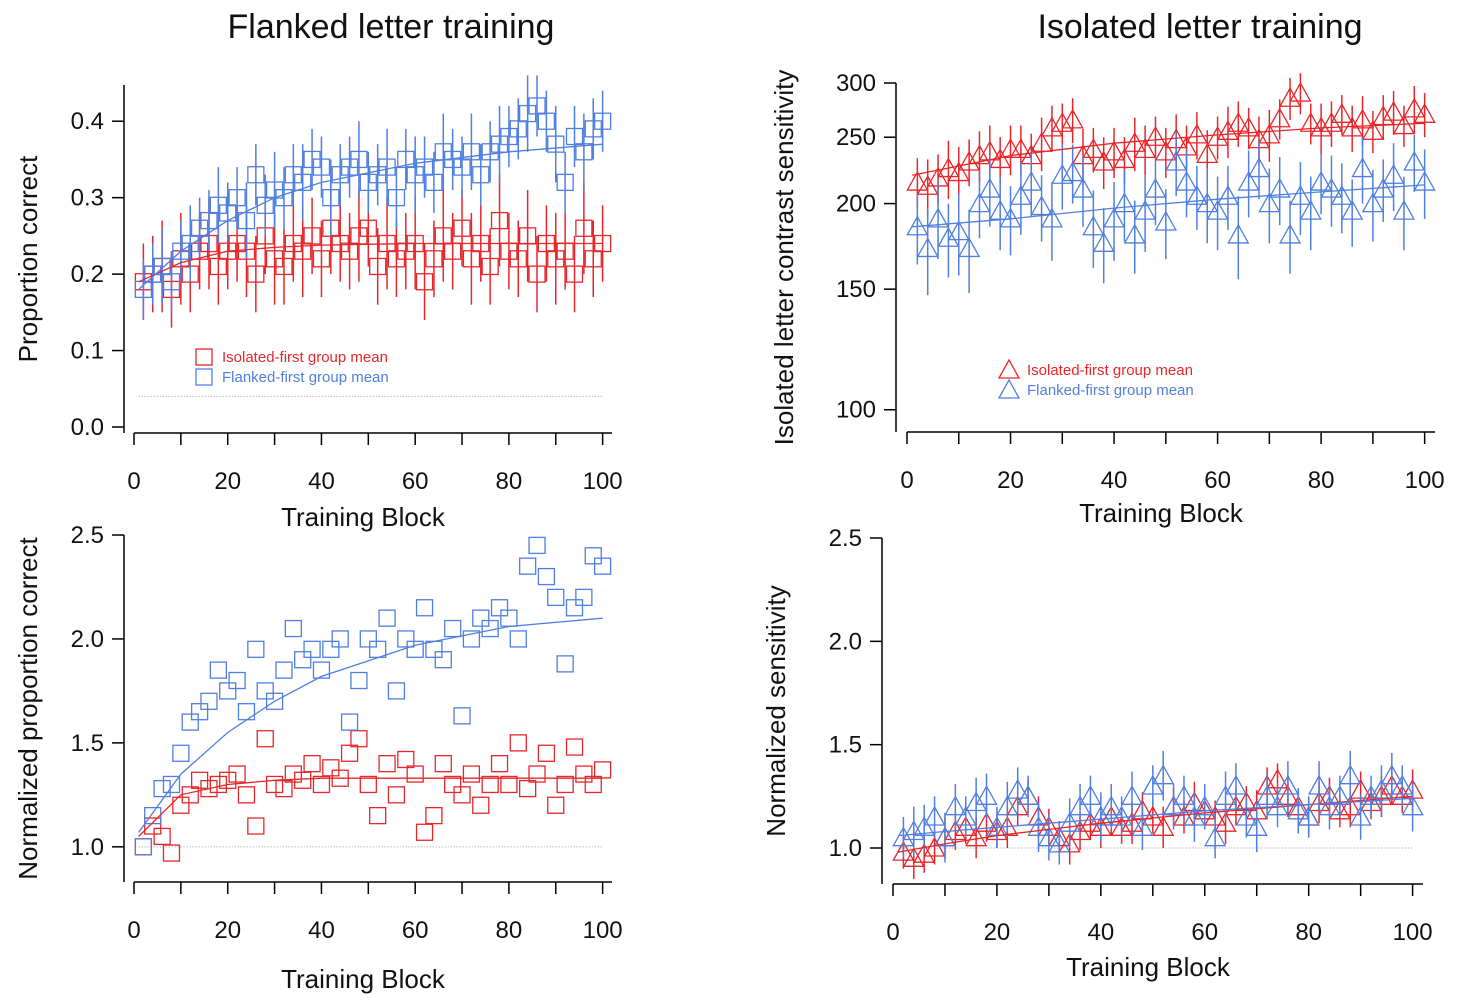 This screenshot has width=1466, height=1007. I want to click on x-tick-label: 60, so click(415, 481).